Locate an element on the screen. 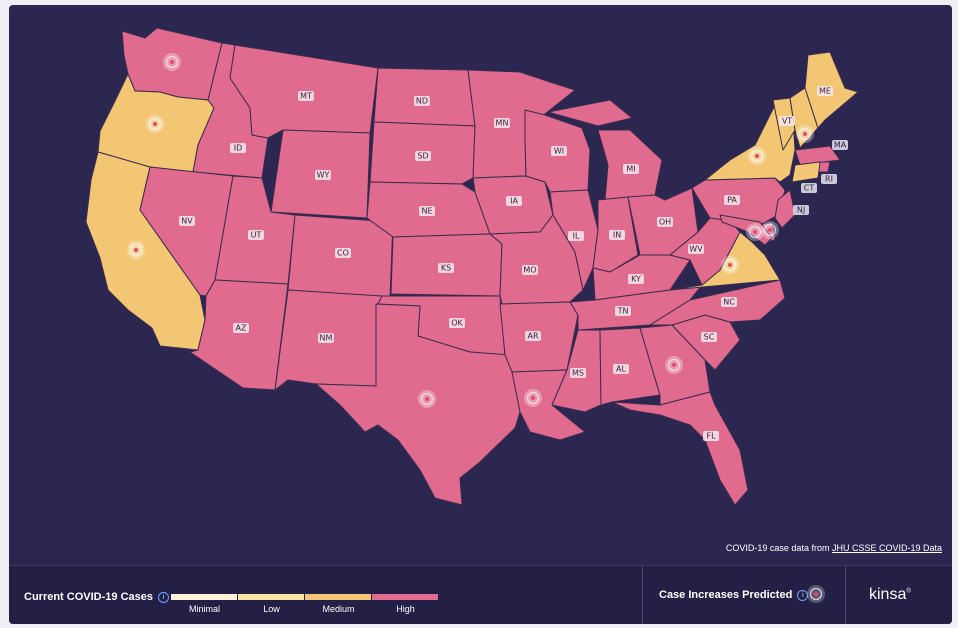  svg-text: RI is located at coordinates (829, 179).